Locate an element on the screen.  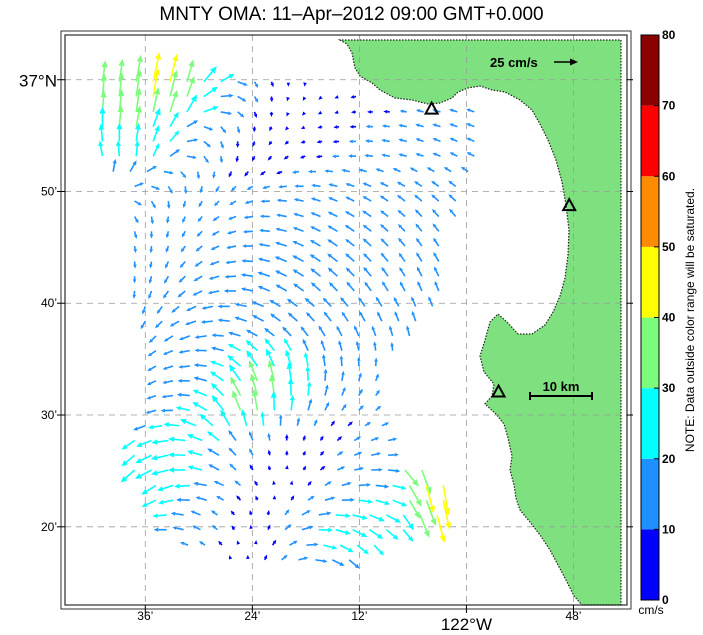
y-tick-label: 50’ is located at coordinates (49, 192).